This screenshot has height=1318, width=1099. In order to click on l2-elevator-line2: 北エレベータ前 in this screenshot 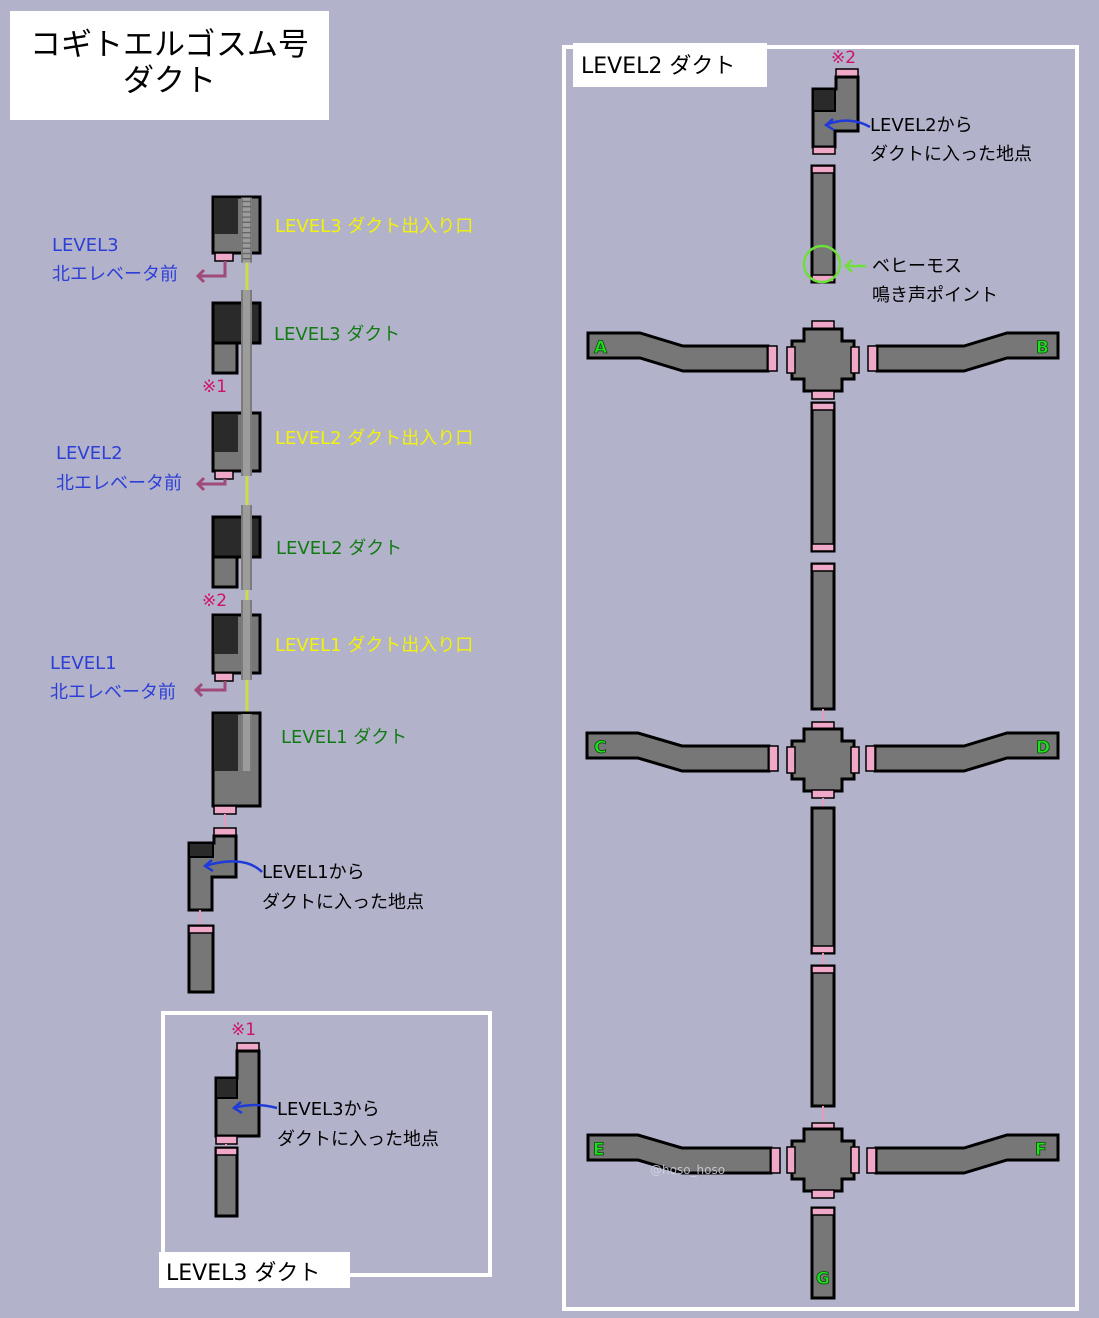, I will do `click(119, 483)`.